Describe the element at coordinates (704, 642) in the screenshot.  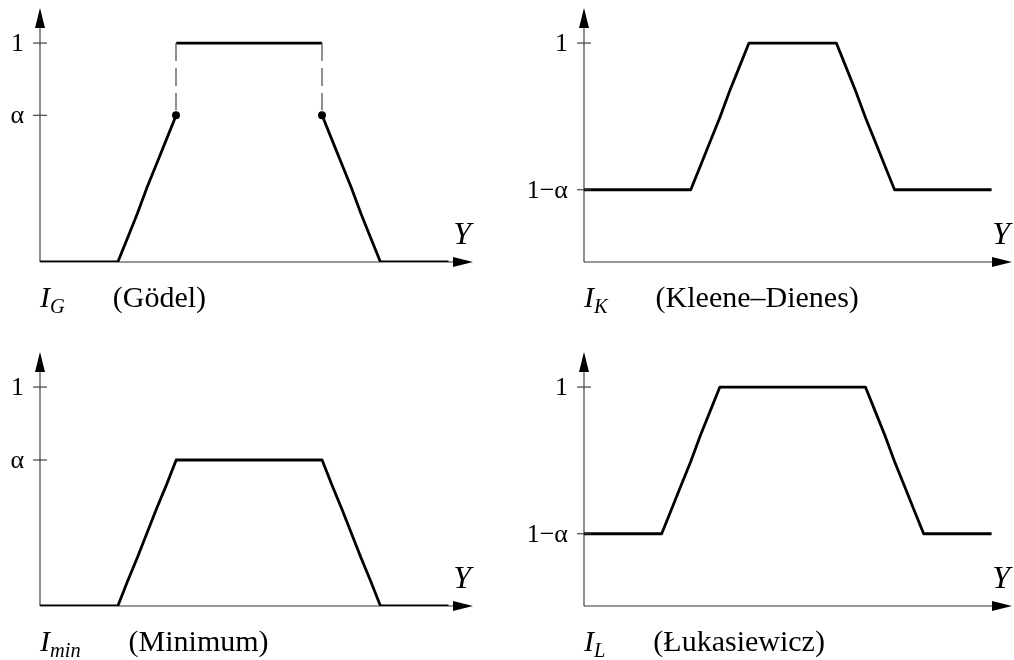
I see `chart-title: I$_{L}$ (Łukasiewicz)` at that location.